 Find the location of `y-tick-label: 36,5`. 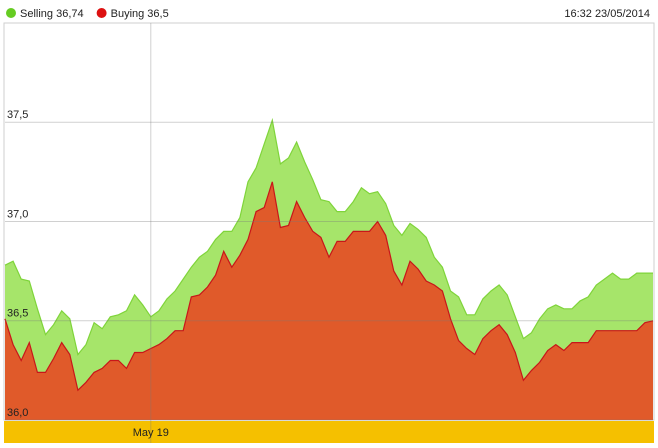

y-tick-label: 36,5 is located at coordinates (17, 314).